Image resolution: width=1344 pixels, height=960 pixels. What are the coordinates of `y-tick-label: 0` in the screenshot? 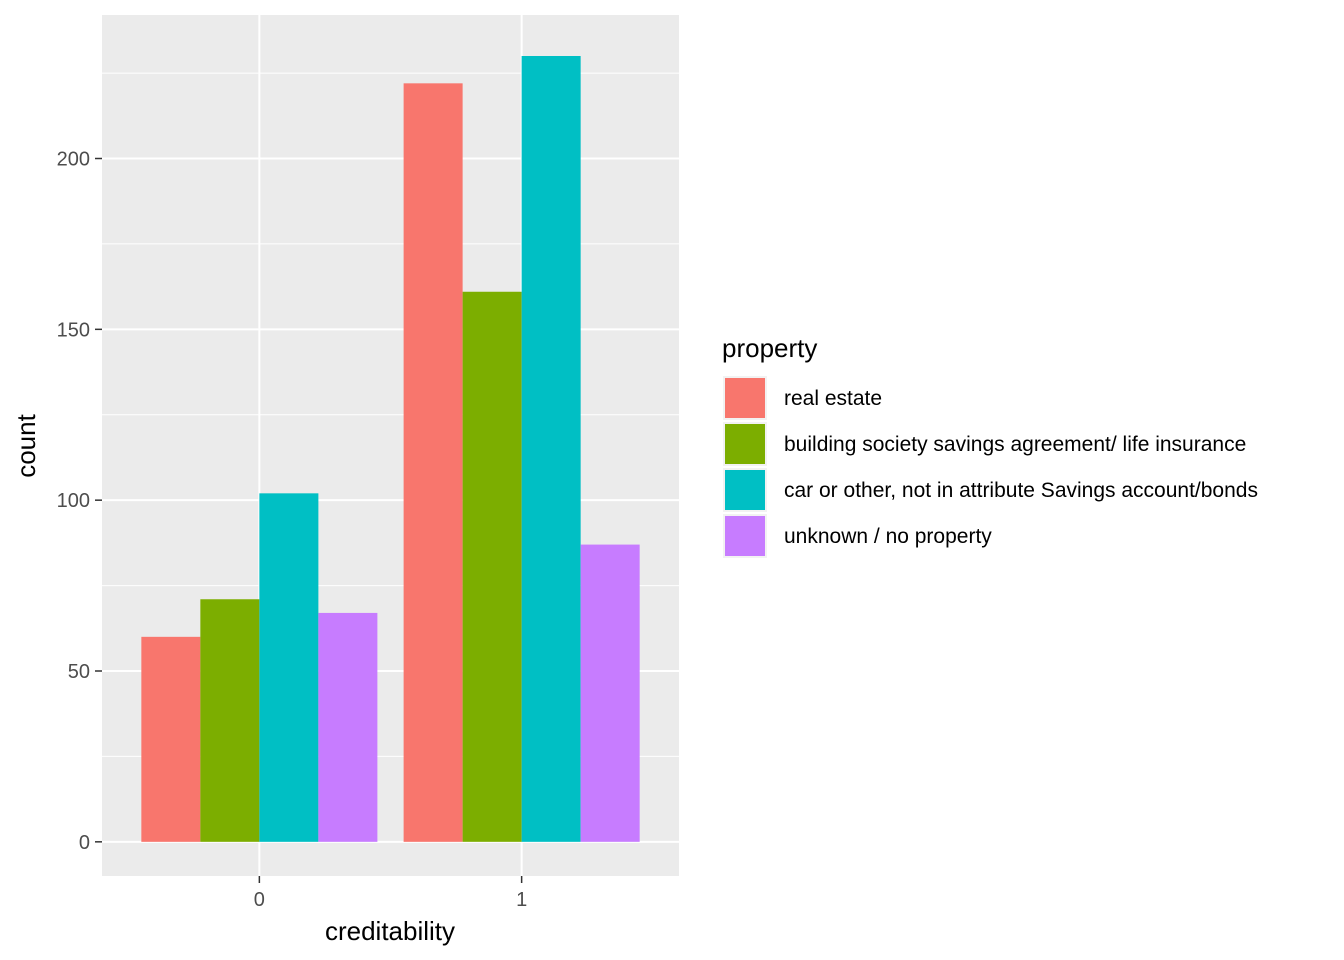 It's located at (84, 843).